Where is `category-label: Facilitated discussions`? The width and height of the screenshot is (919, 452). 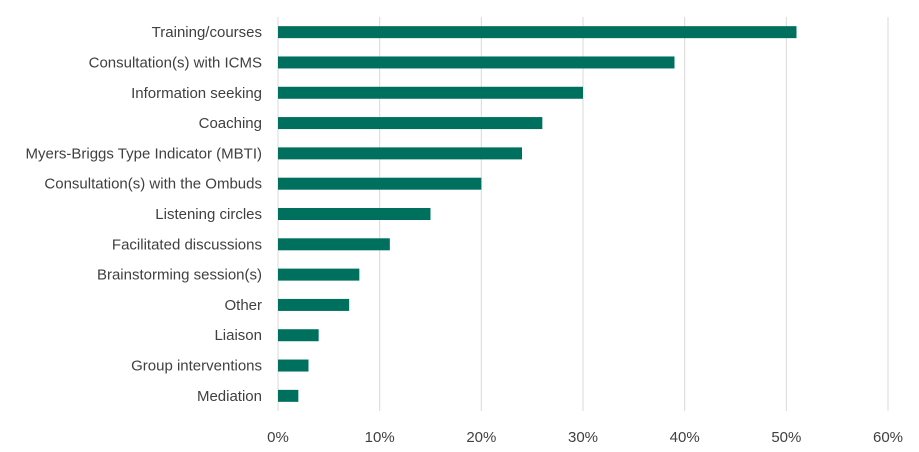 category-label: Facilitated discussions is located at coordinates (187, 244).